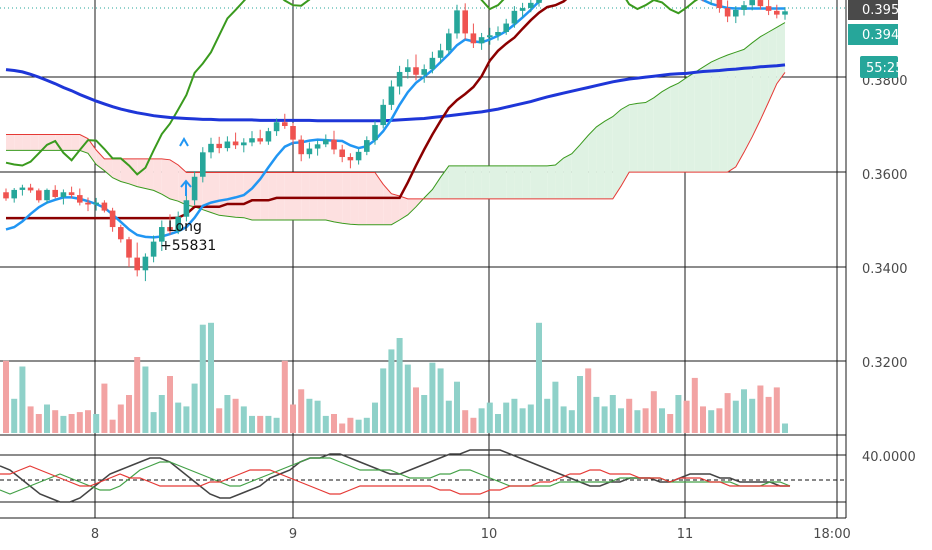 The width and height of the screenshot is (932, 550). Describe the element at coordinates (293, 534) in the screenshot. I see `time-tick-1: 9` at that location.